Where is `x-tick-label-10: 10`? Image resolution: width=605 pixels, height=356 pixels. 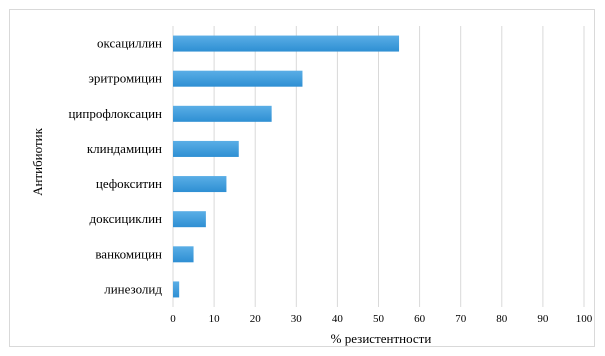
x-tick-label-10: 10 is located at coordinates (215, 319).